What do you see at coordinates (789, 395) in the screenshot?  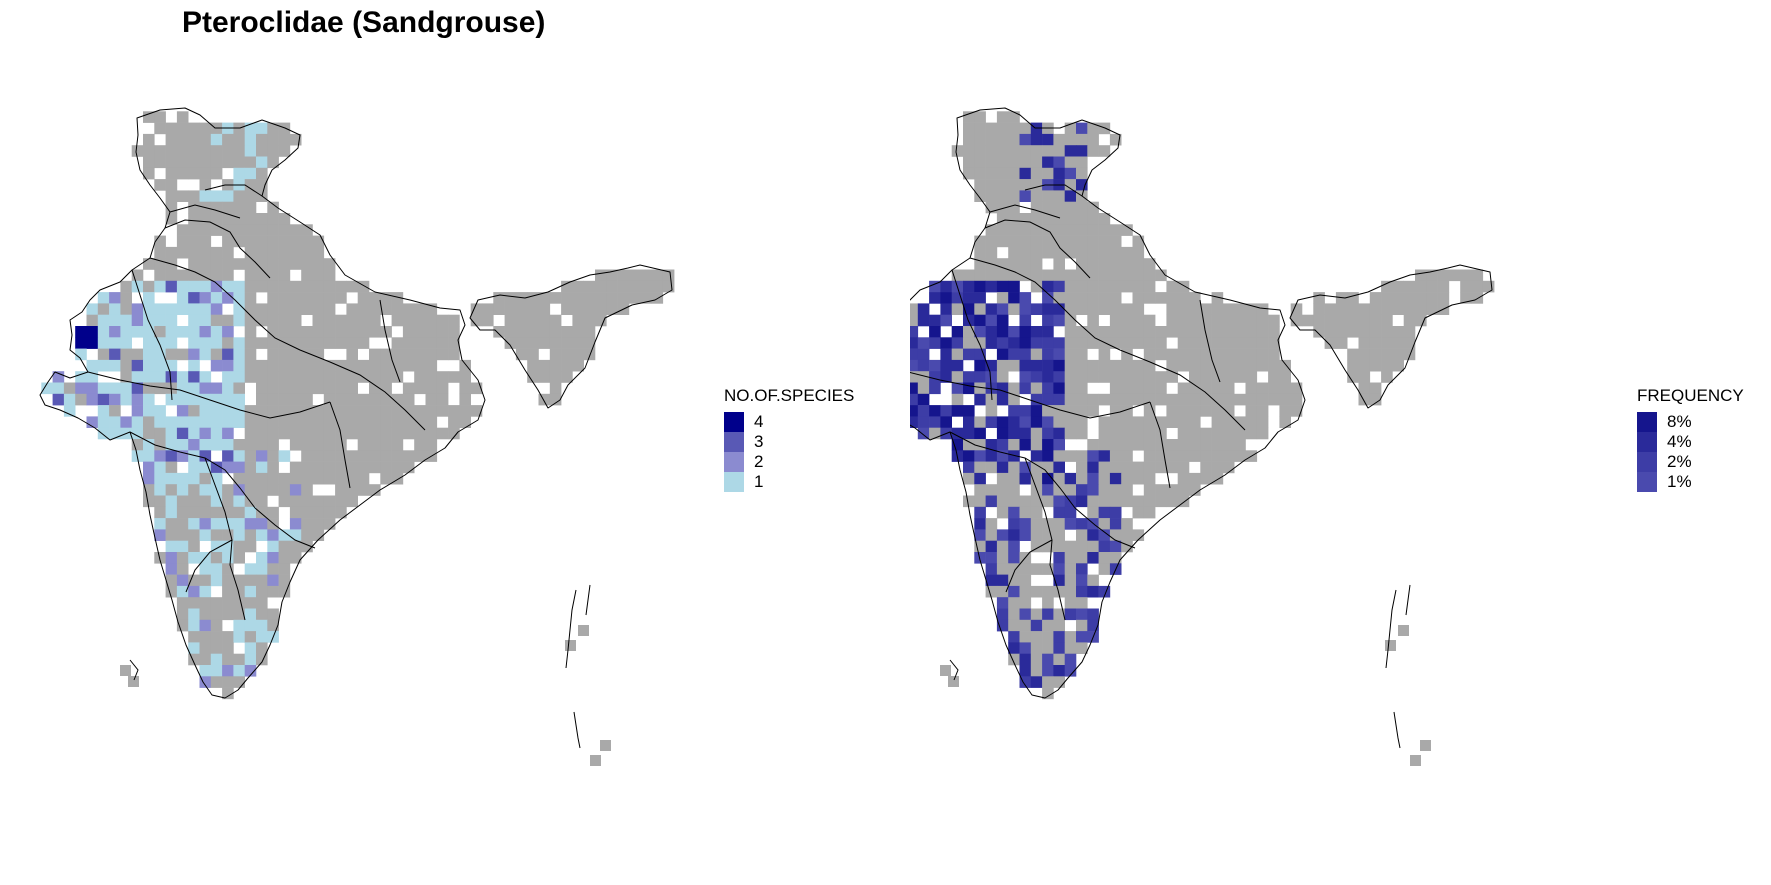 I see `legend-title: NO.OF.SPECIES` at bounding box center [789, 395].